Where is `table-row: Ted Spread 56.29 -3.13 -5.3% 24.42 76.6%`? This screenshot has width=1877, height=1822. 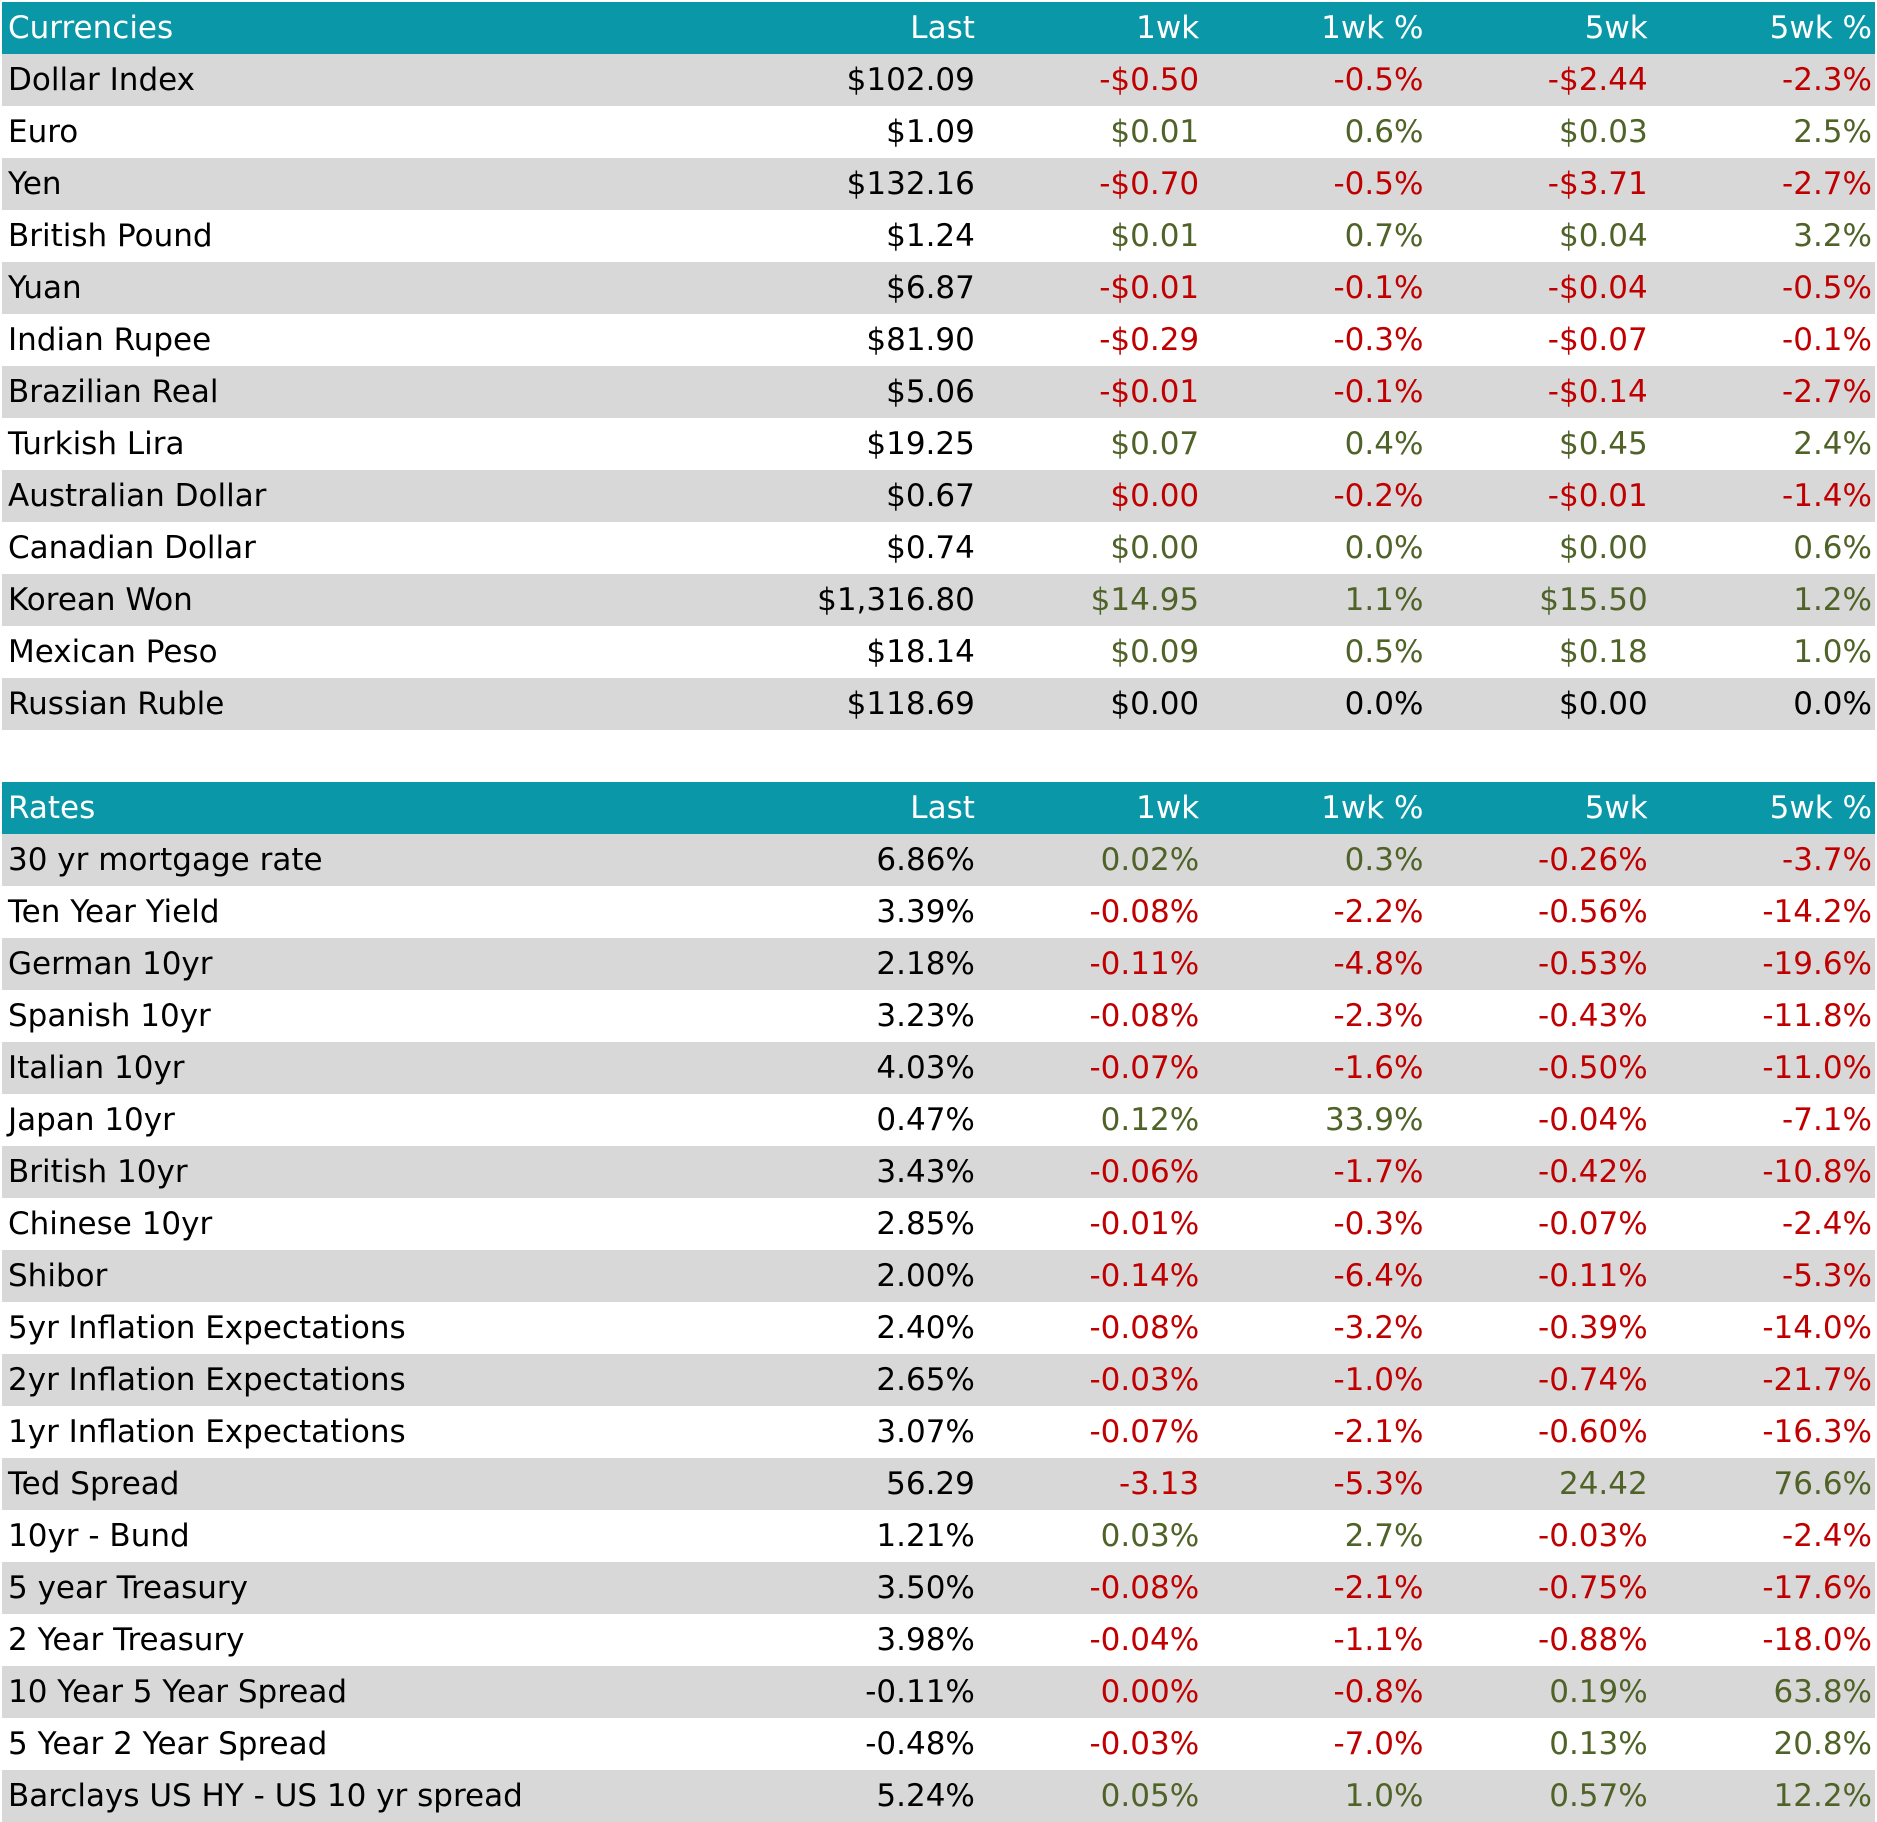
table-row: Ted Spread 56.29 -3.13 -5.3% 24.42 76.6% is located at coordinates (938, 1484).